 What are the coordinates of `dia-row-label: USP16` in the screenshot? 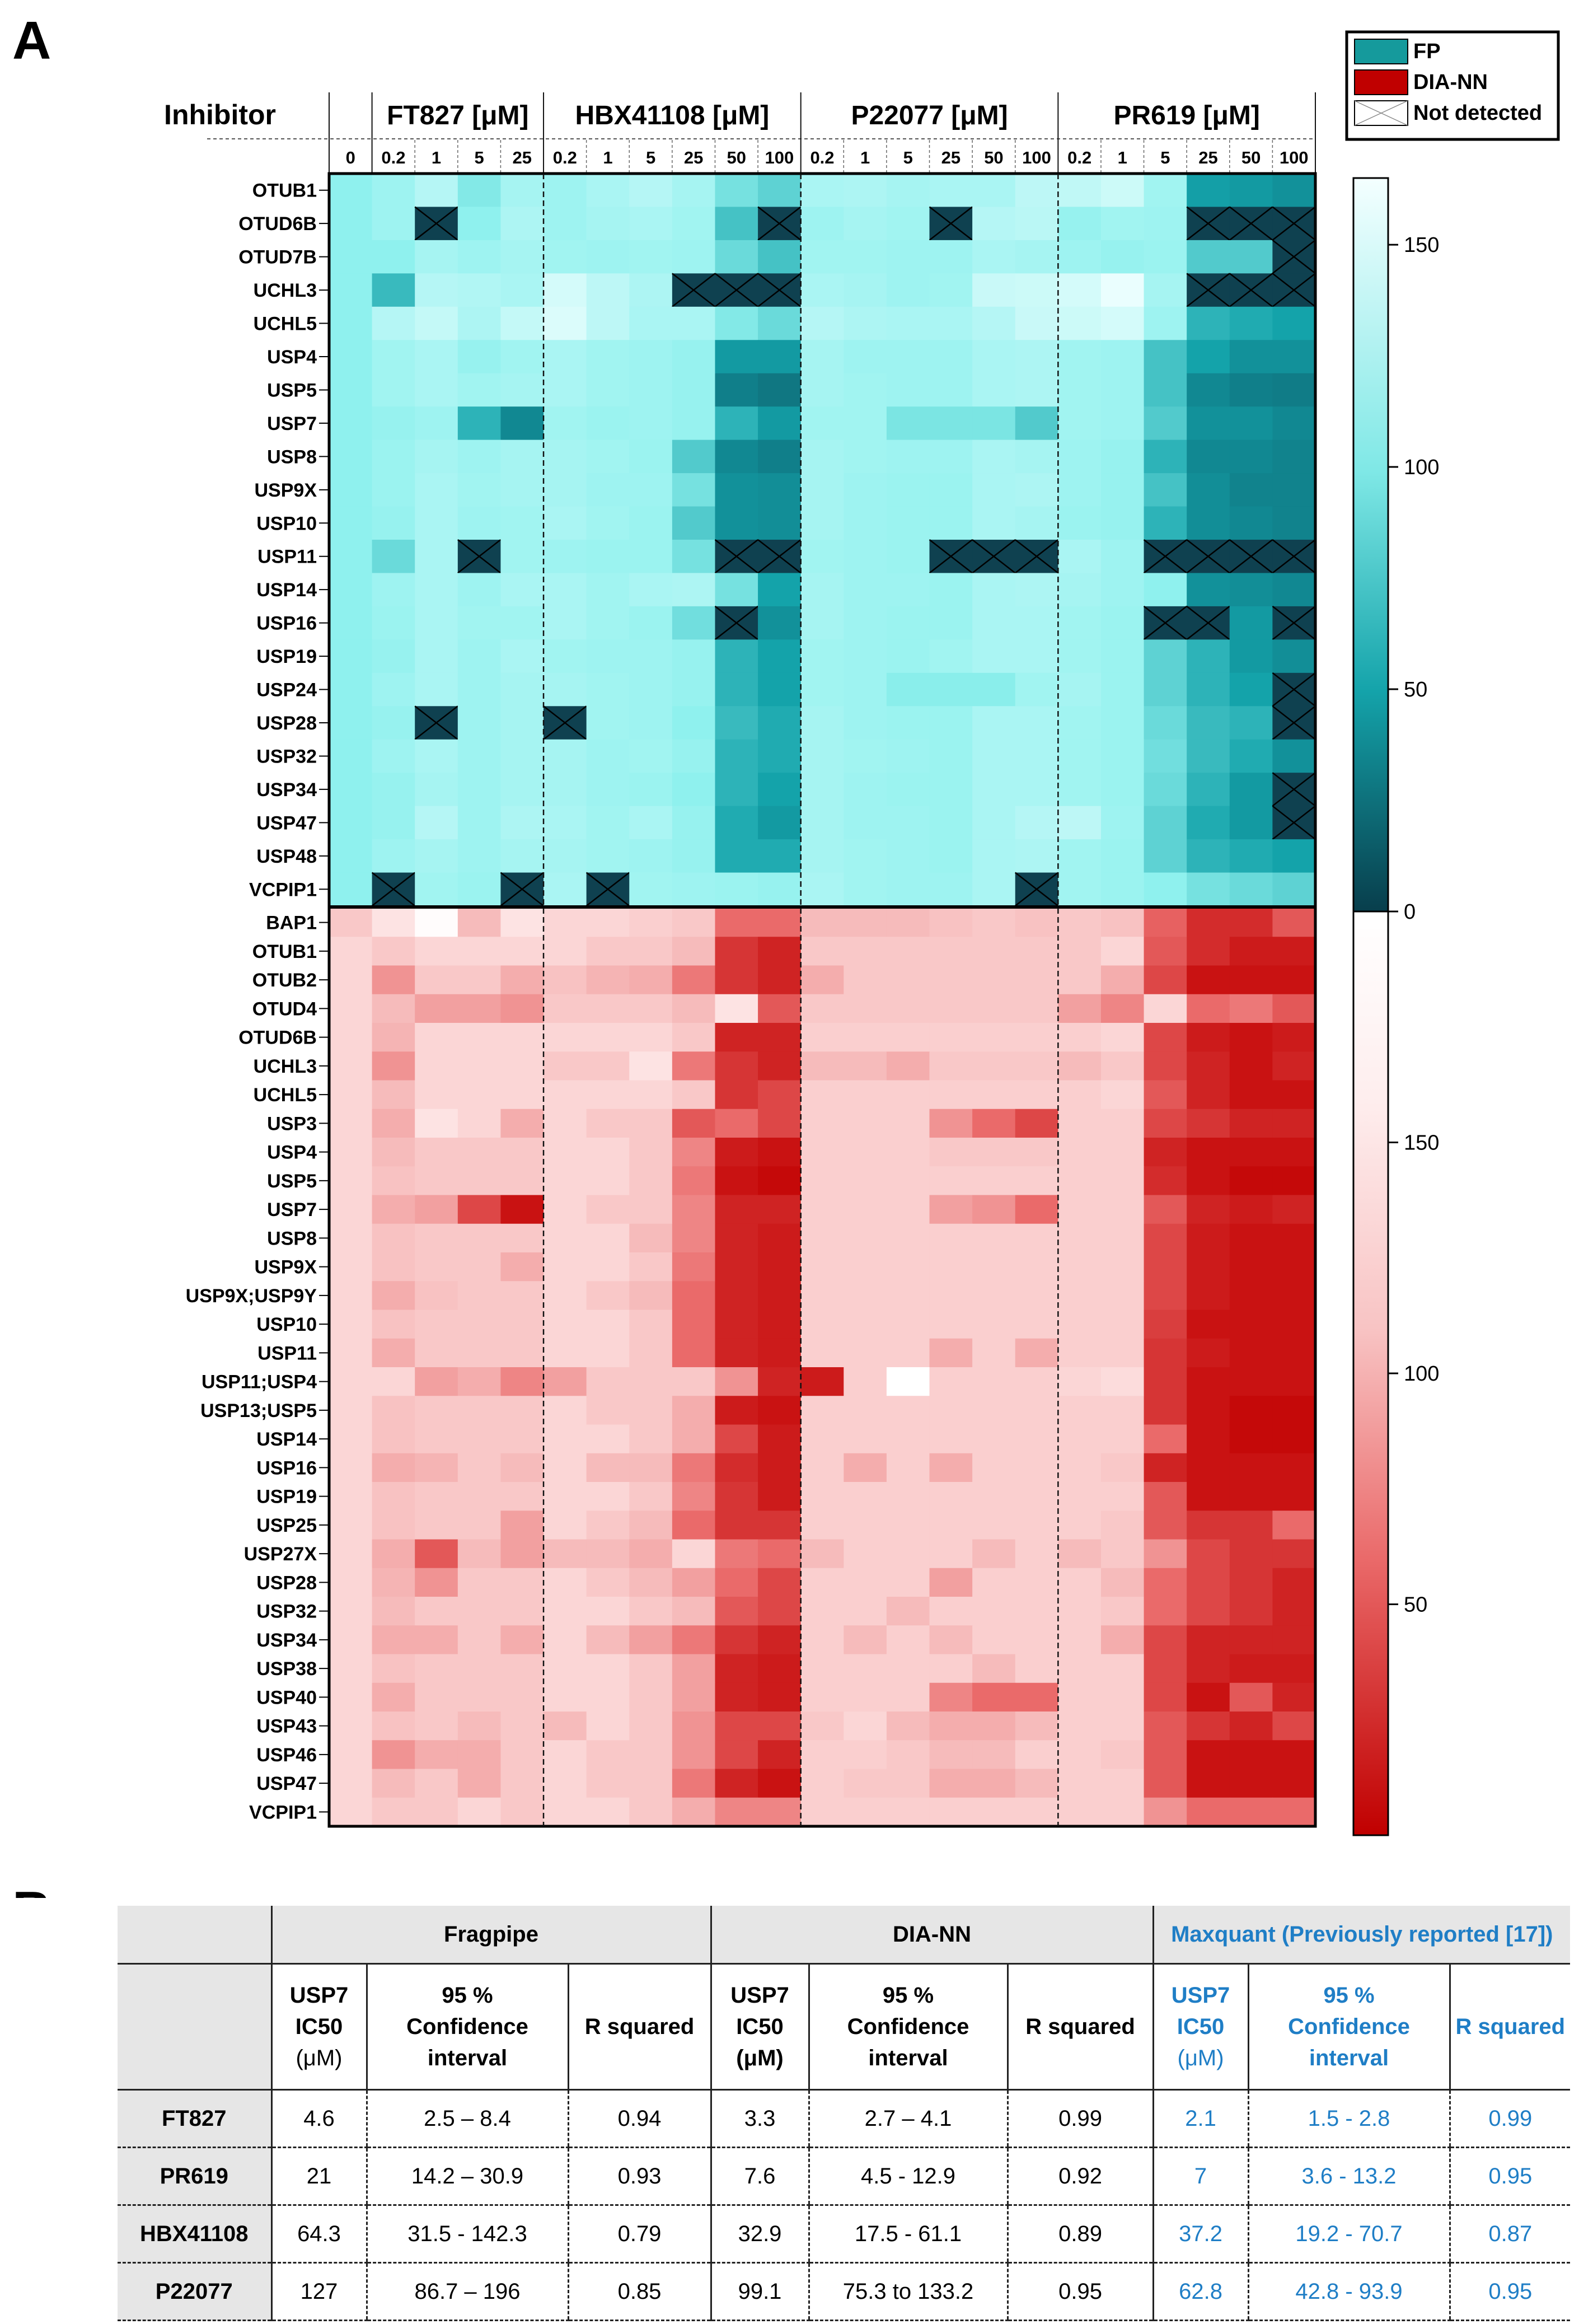 It's located at (286, 1468).